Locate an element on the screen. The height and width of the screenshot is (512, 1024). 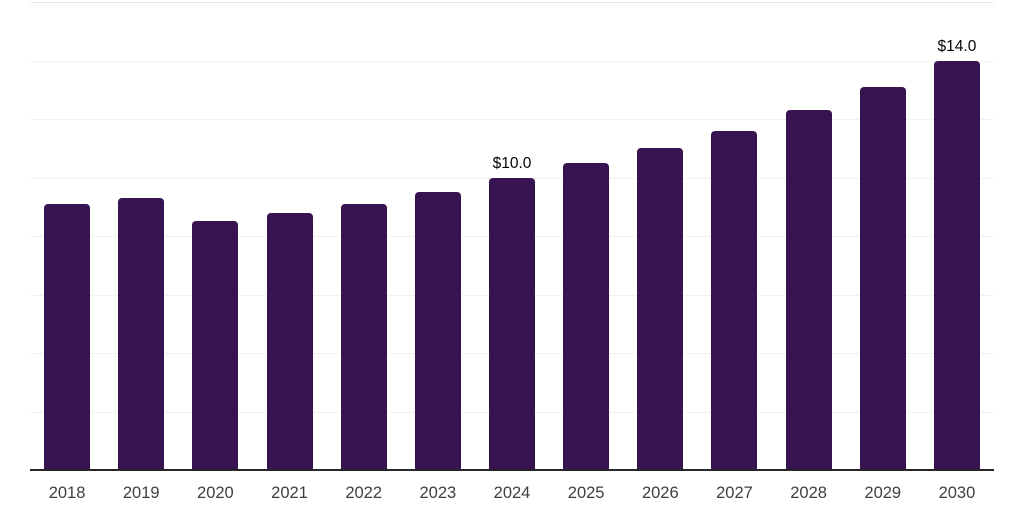
bar-2019 is located at coordinates (141, 333).